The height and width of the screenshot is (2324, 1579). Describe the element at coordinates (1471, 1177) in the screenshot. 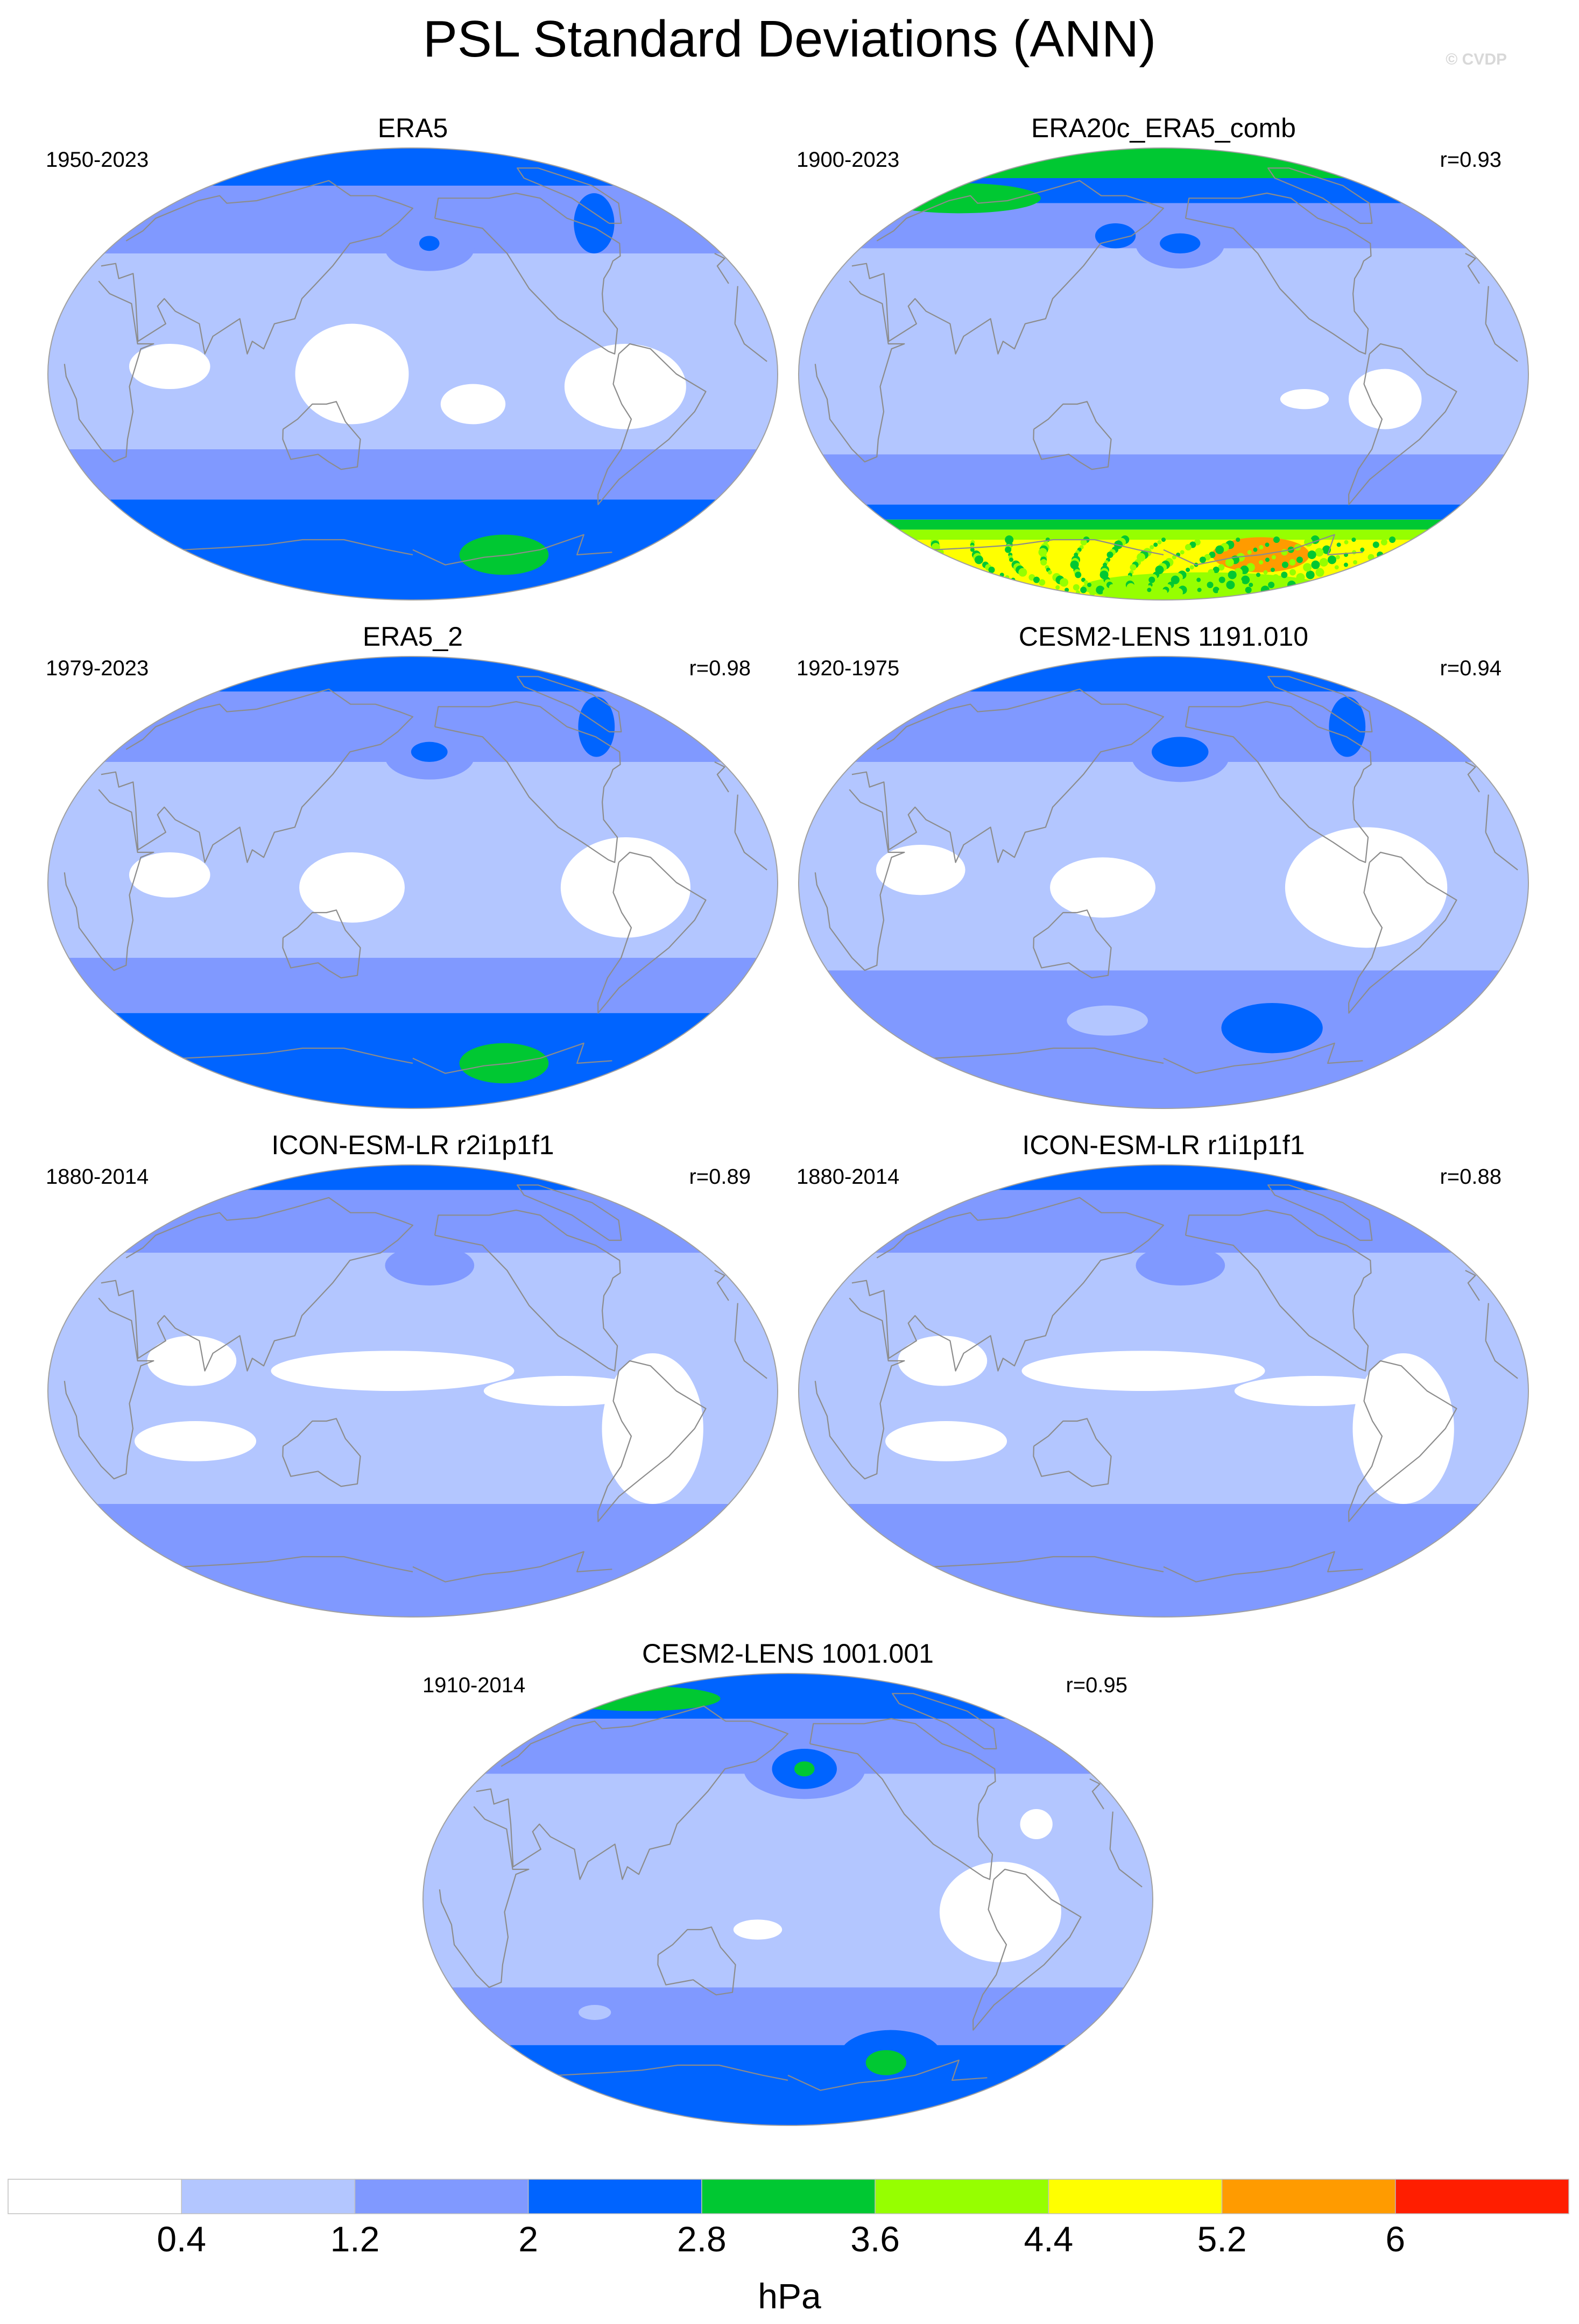

I see `panel-correlation: r=0.88` at that location.